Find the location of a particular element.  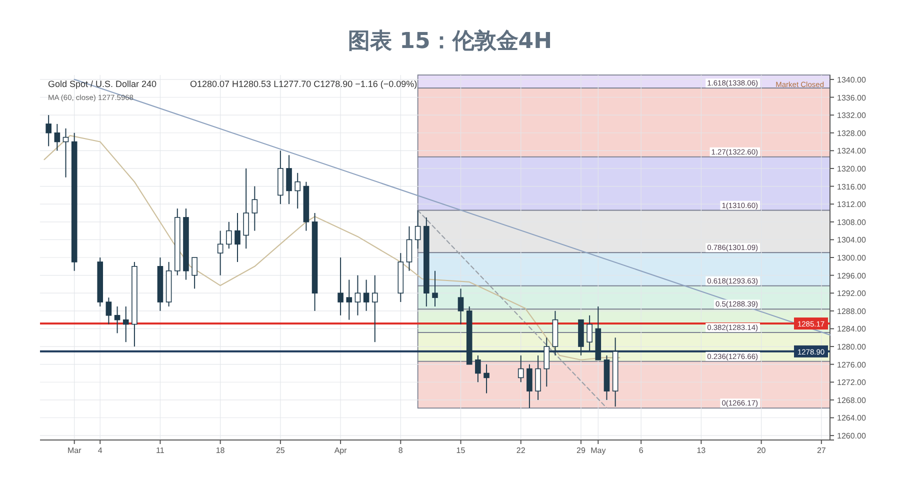

y-tick-label: 1324.00 is located at coordinates (851, 151).